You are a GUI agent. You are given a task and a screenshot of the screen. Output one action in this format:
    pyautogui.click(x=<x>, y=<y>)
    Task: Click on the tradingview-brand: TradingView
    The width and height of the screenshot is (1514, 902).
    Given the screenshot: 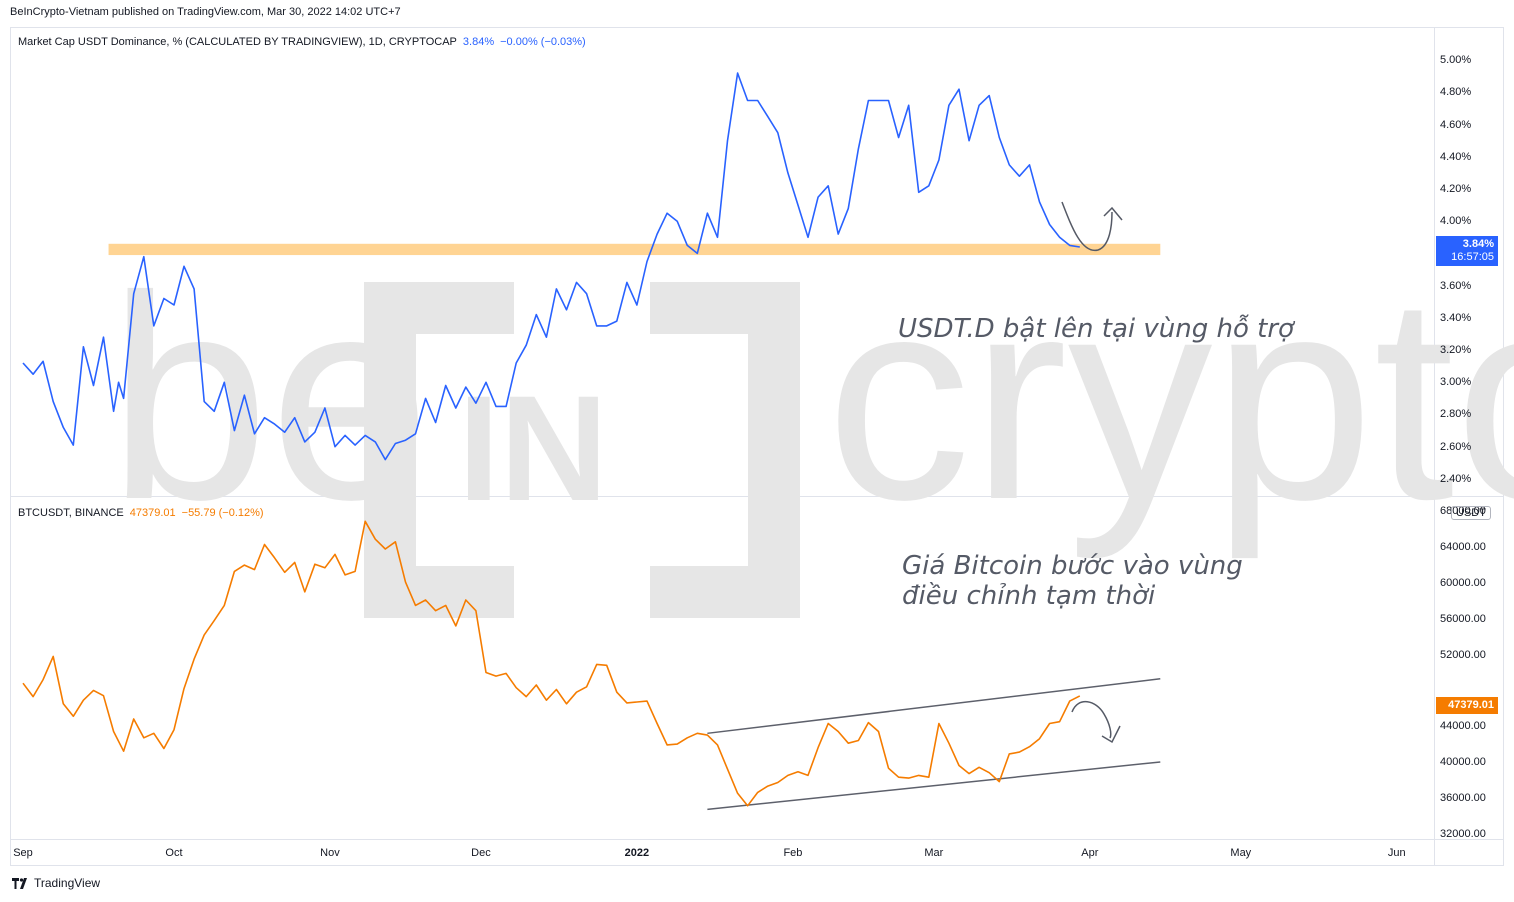 What is the action you would take?
    pyautogui.click(x=67, y=883)
    